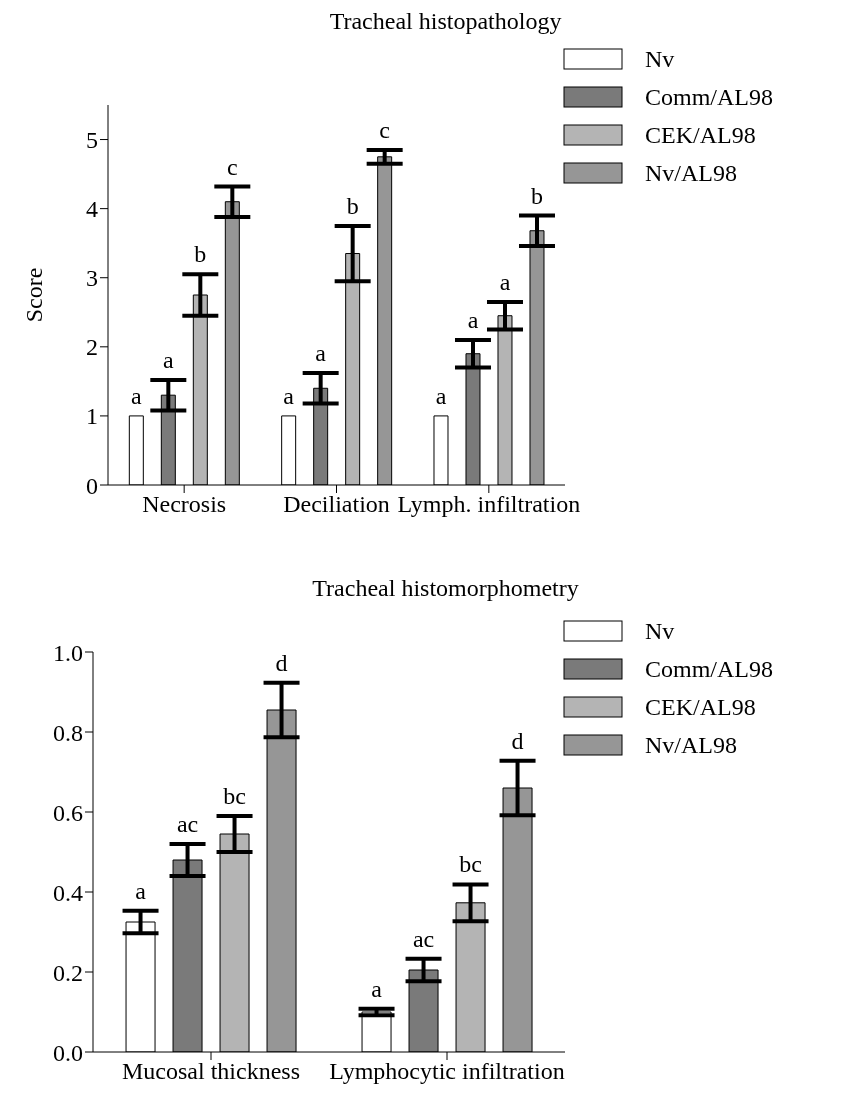 This screenshot has width=851, height=1105. What do you see at coordinates (68, 892) in the screenshot?
I see `y-tick-label: 0.4` at bounding box center [68, 892].